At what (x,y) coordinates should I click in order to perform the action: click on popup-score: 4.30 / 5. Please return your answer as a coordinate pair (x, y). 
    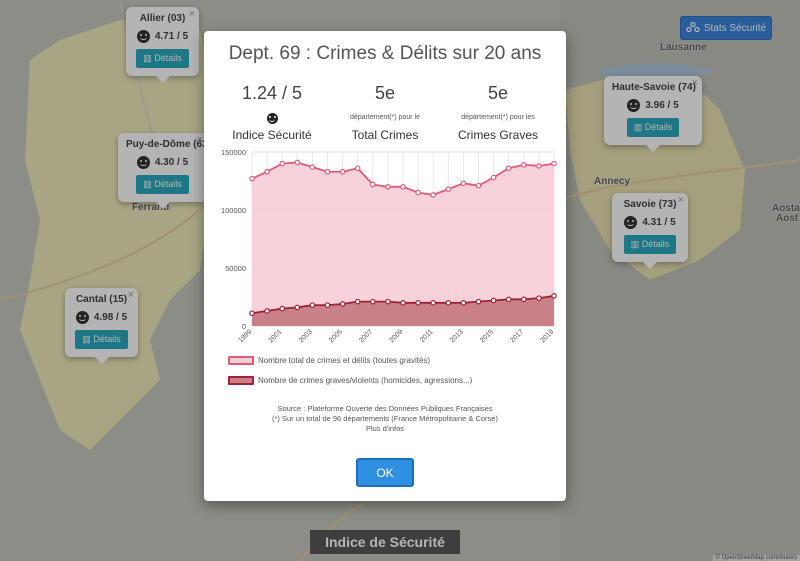
    Looking at the image, I should click on (162, 162).